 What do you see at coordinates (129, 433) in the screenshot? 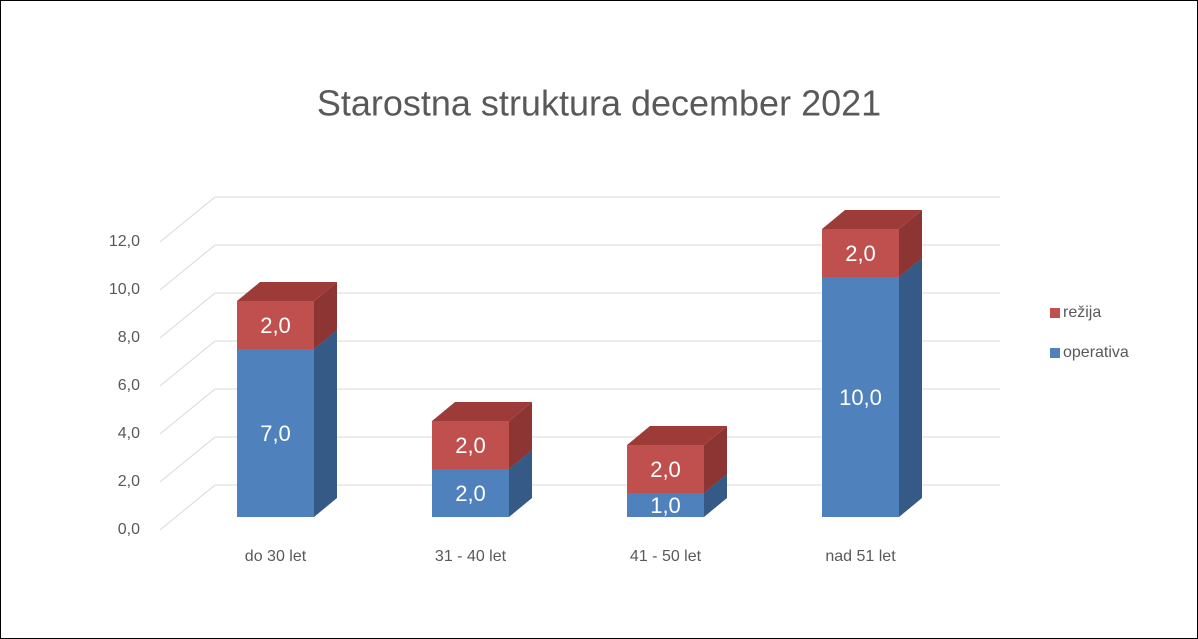
I see `y-tick-label: 4,0` at bounding box center [129, 433].